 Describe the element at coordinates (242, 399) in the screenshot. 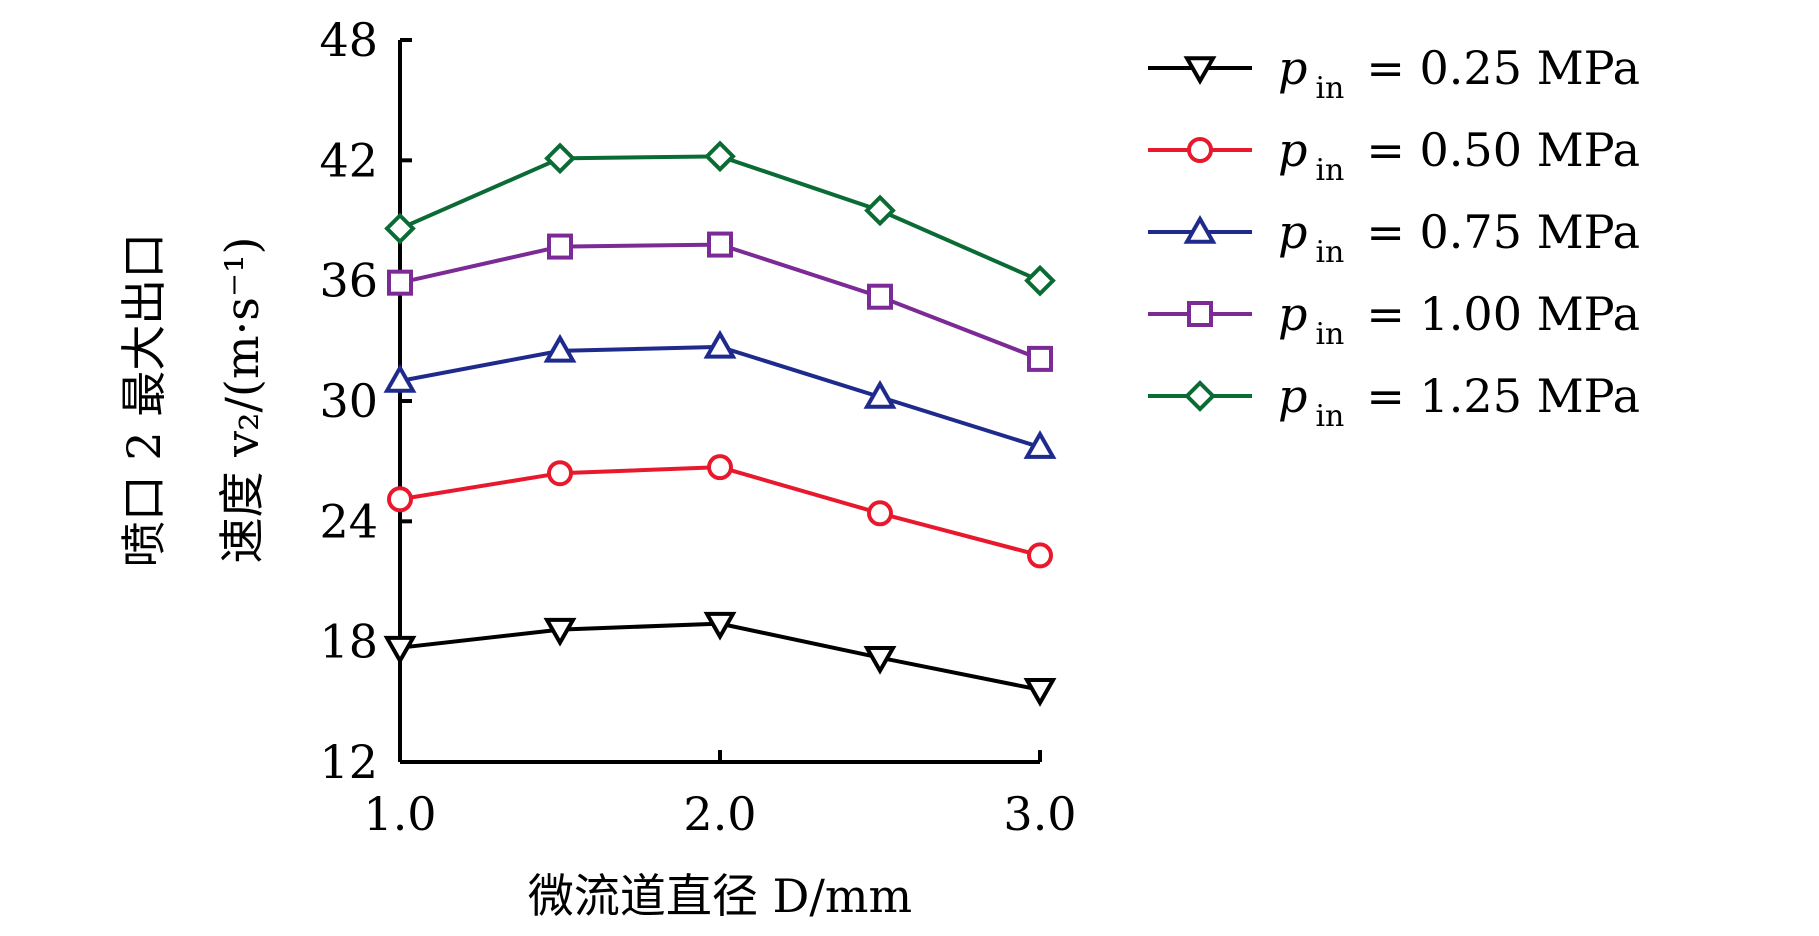

I see `y-axis-title-line2: 速度 v₂/(m·s⁻¹)` at that location.